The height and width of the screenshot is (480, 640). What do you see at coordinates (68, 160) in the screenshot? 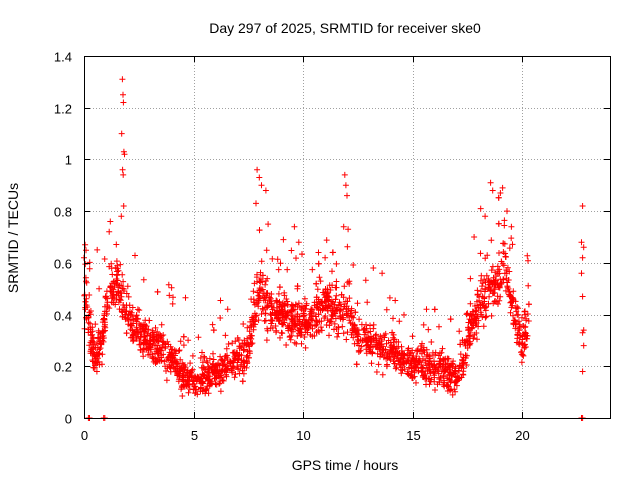
I see `y-tick-label: 1` at bounding box center [68, 160].